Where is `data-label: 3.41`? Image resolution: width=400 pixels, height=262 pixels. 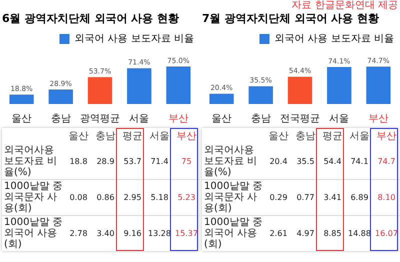 data-label: 3.41 is located at coordinates (332, 198).